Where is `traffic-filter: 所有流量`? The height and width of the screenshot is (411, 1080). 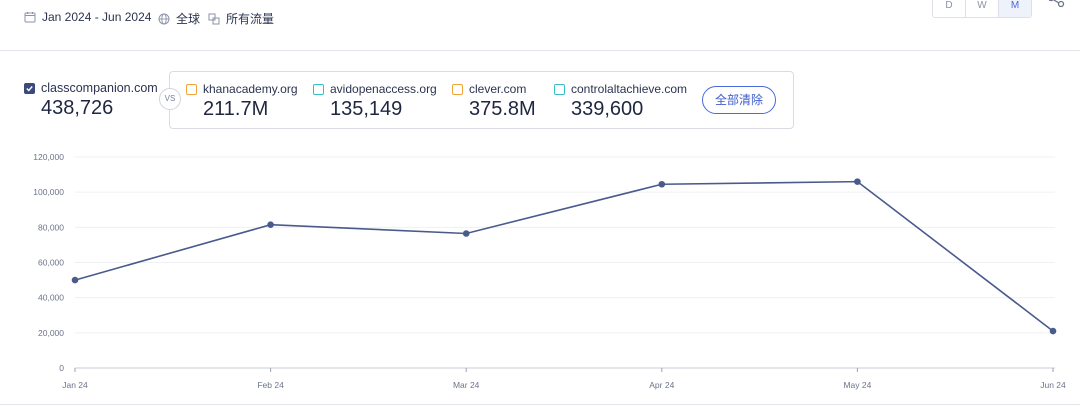
traffic-filter: 所有流量 is located at coordinates (241, 18).